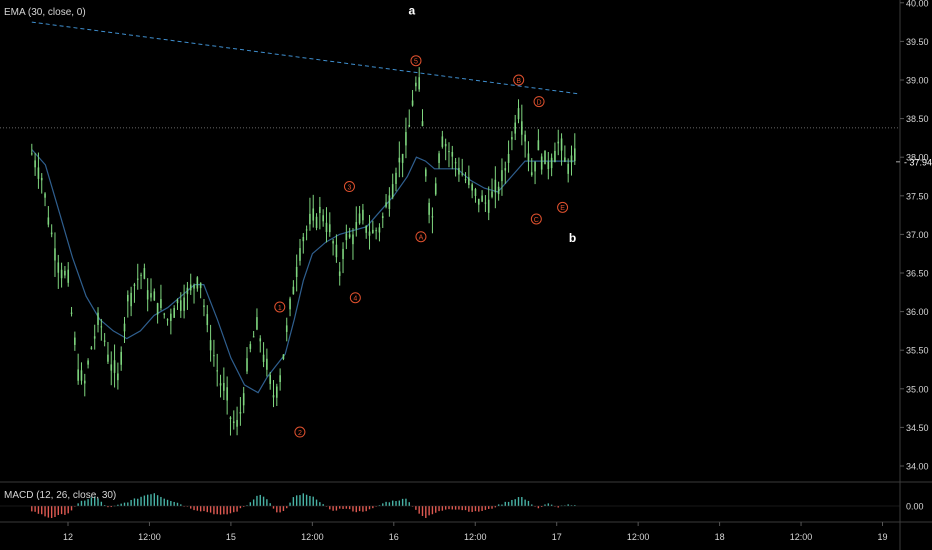  I want to click on wave-marker-label: 2, so click(300, 433).